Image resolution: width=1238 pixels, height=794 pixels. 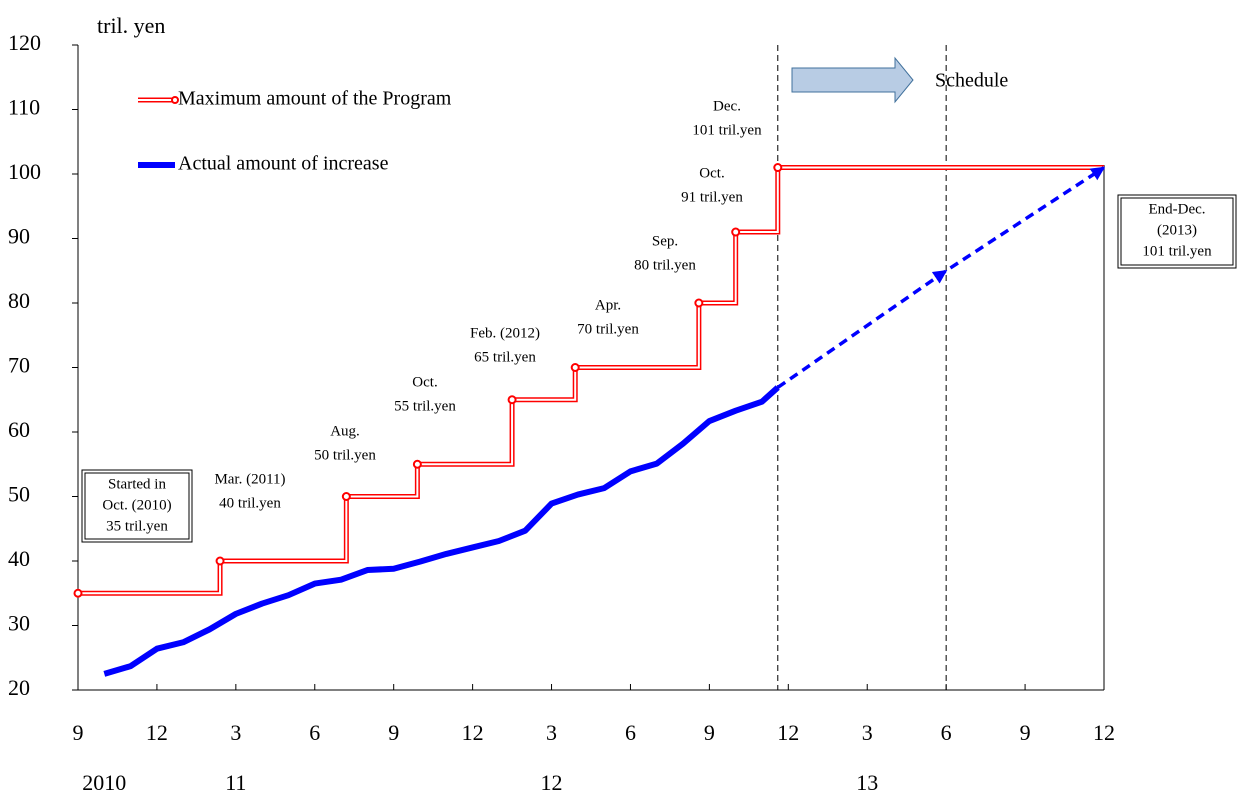 I want to click on annotation: 101 tril.yen, so click(x=727, y=130).